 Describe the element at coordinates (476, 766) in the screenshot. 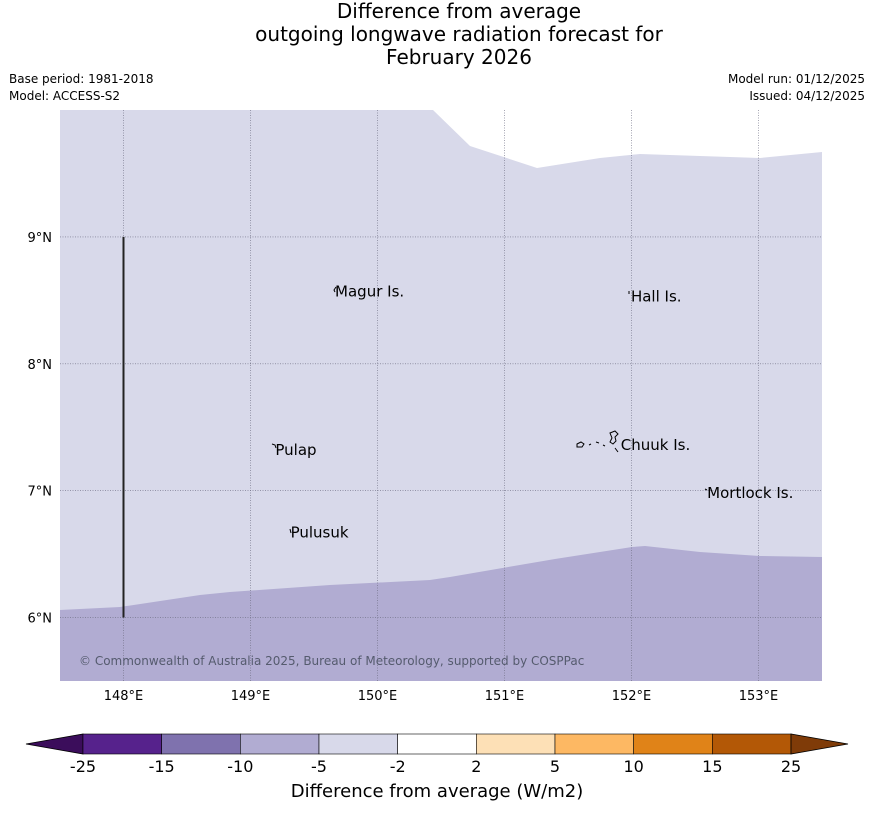

I see `colorbar-tick-label: 2` at that location.